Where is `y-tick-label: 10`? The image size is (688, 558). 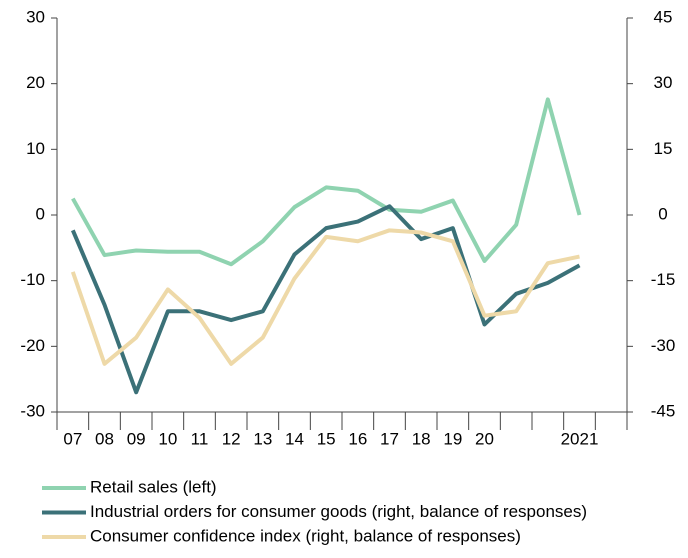
y-tick-label: 10 is located at coordinates (35, 148).